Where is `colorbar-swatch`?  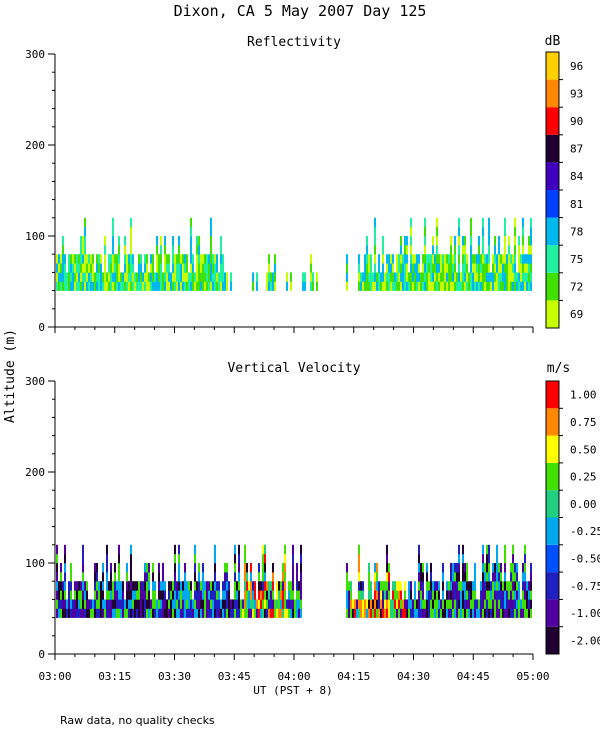
colorbar-swatch is located at coordinates (552, 449).